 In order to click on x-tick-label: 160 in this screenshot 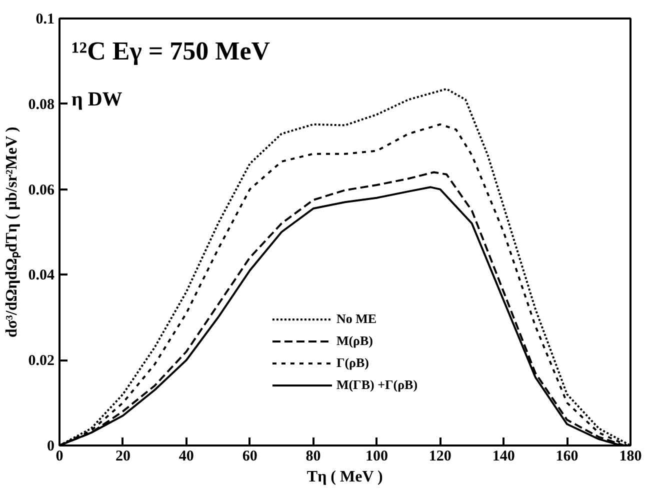, I will do `click(567, 456)`.